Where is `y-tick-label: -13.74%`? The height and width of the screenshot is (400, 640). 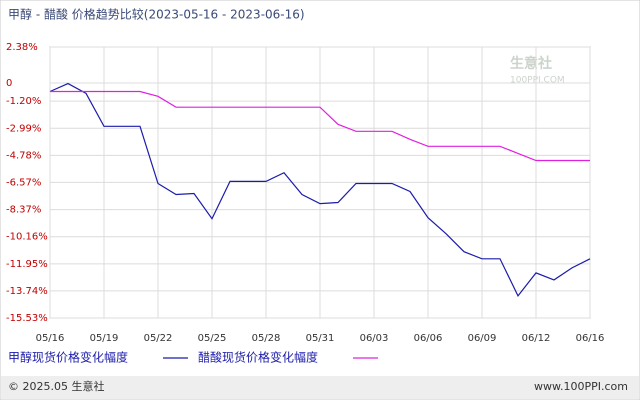
y-tick-label: -13.74% is located at coordinates (27, 291).